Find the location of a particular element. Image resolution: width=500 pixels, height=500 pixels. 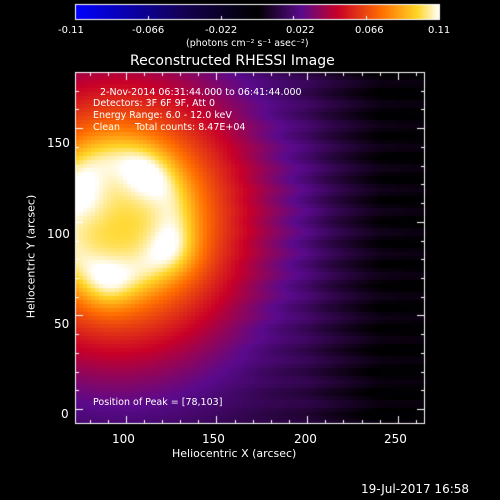

y-tick-label: 0 is located at coordinates (65, 414).